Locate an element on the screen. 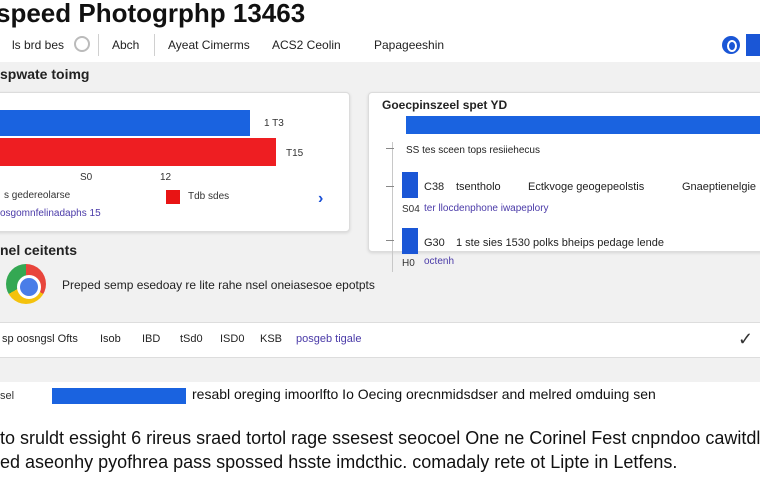  filter-chip: Isob is located at coordinates (110, 339).